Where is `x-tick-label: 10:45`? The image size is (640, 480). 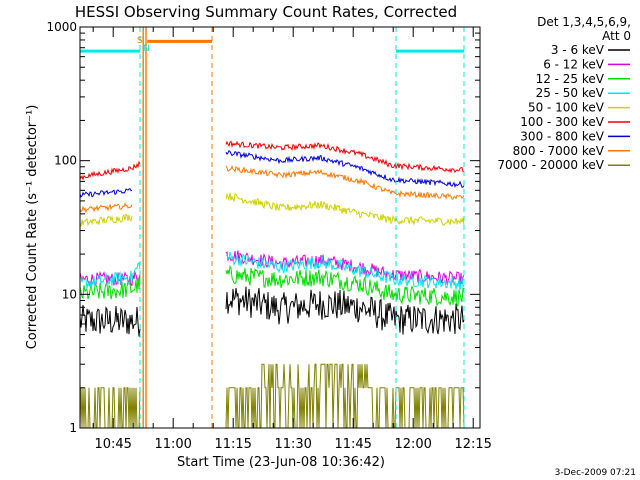 x-tick-label: 10:45 is located at coordinates (112, 444).